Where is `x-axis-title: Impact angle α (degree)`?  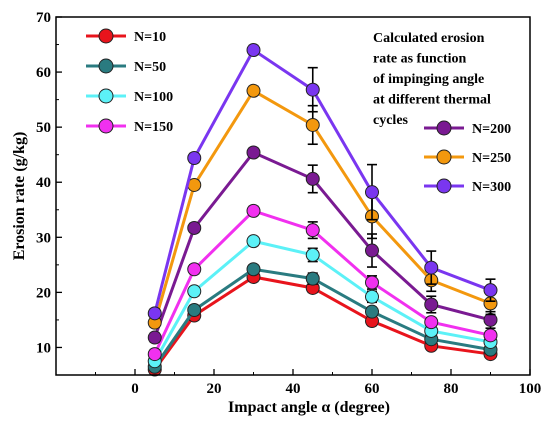
x-axis-title: Impact angle α (degree) is located at coordinates (309, 407).